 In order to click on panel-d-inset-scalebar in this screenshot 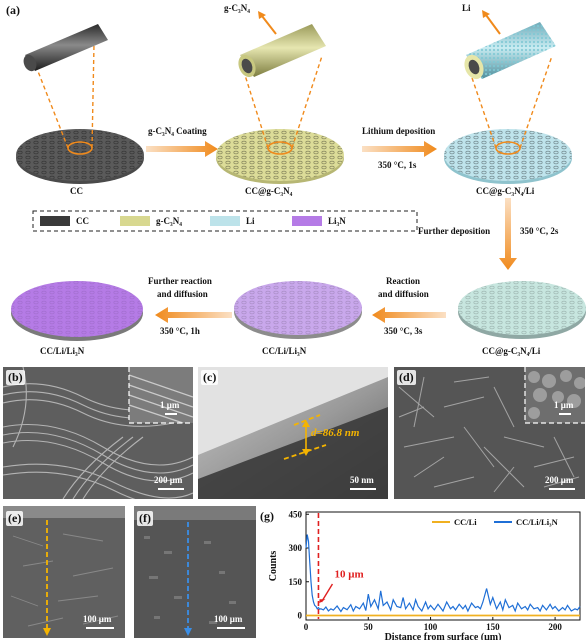, I will do `click(565, 414)`.